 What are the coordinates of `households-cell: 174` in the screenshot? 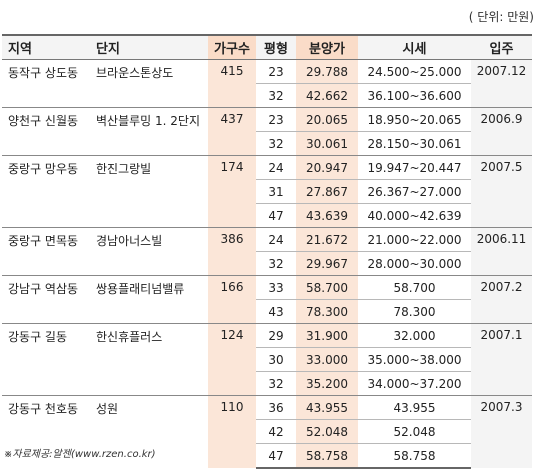 It's located at (232, 191).